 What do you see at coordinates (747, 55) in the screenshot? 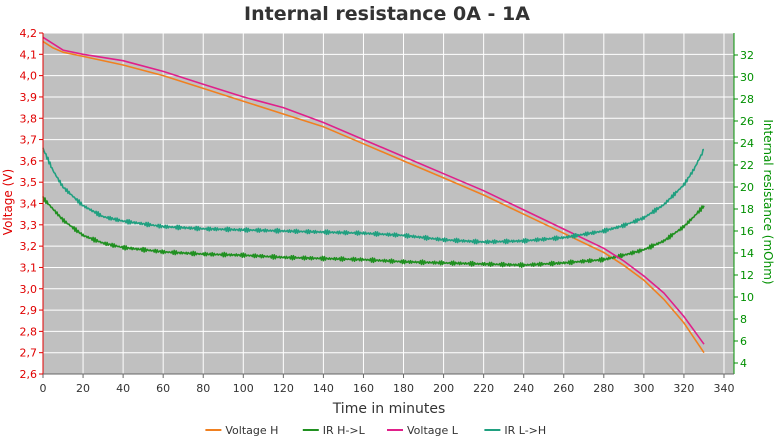
I see `y-right-tick-label: 32` at bounding box center [747, 55].